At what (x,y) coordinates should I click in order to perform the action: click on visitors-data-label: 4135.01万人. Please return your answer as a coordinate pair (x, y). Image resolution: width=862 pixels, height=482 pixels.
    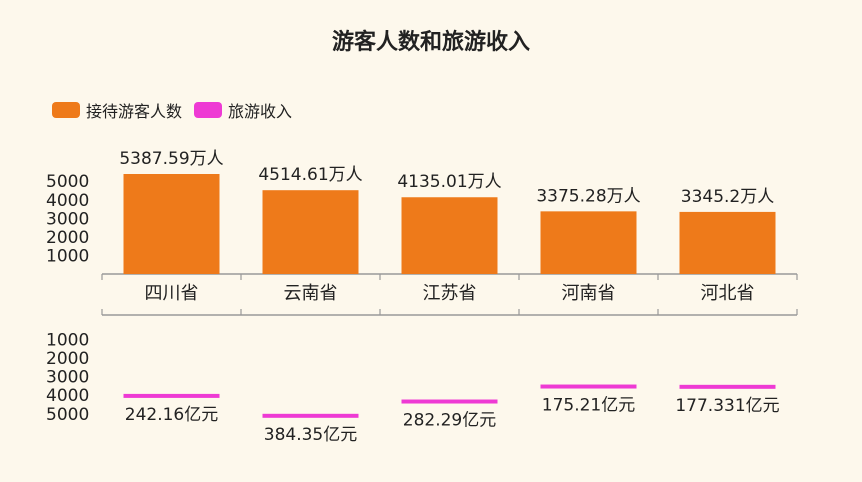
    Looking at the image, I should click on (449, 182).